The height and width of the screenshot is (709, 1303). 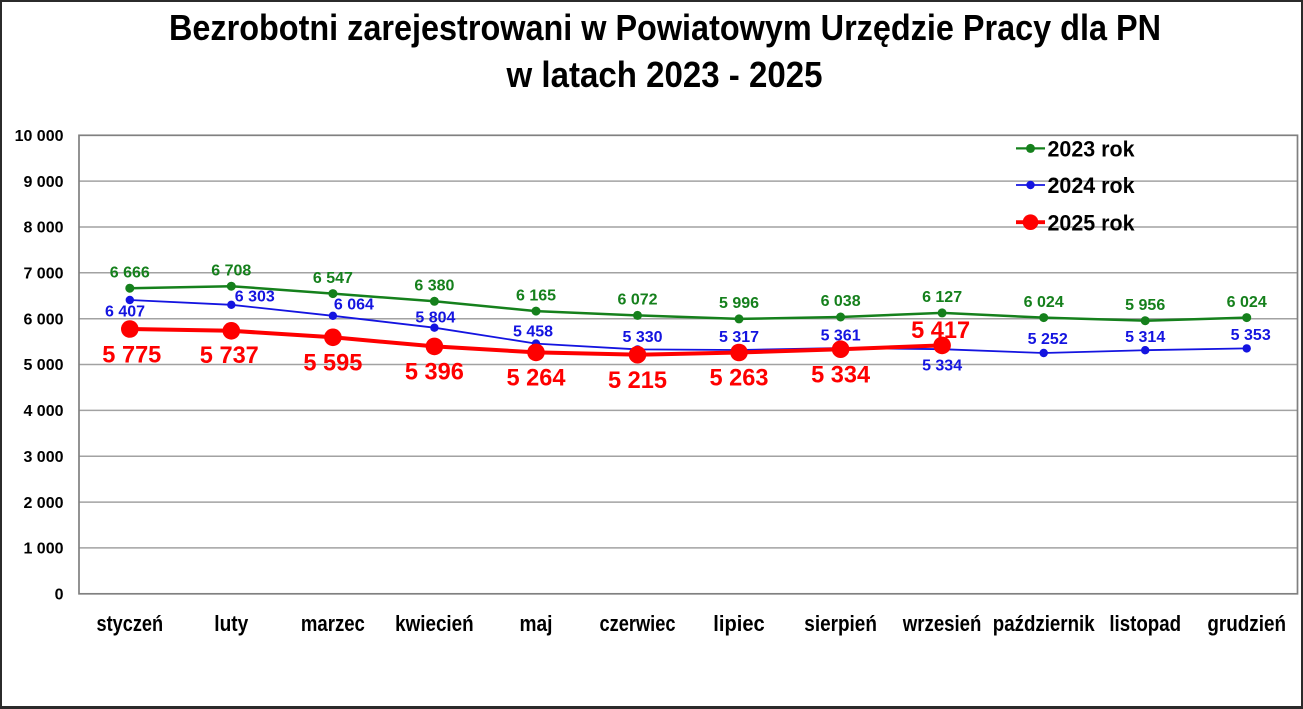 I want to click on svg-text: 5 317, so click(x=739, y=337).